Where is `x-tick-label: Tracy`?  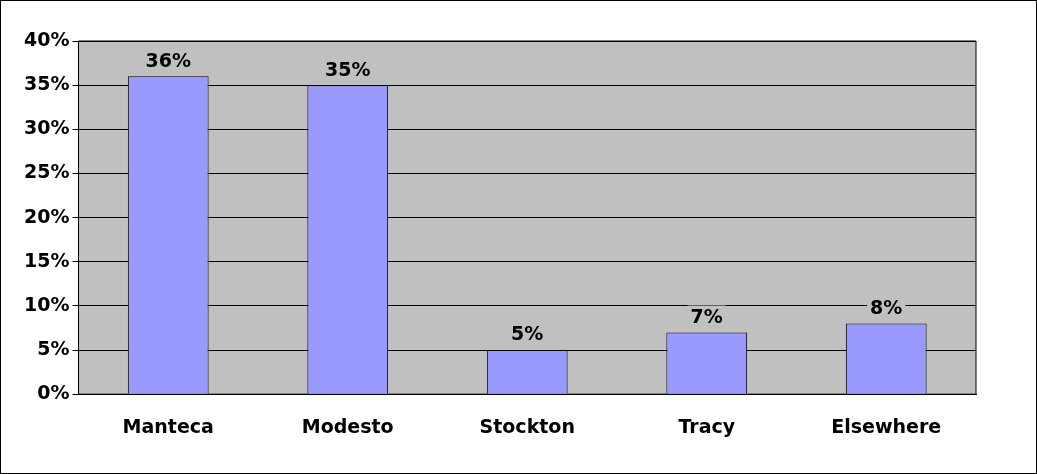
x-tick-label: Tracy is located at coordinates (707, 425).